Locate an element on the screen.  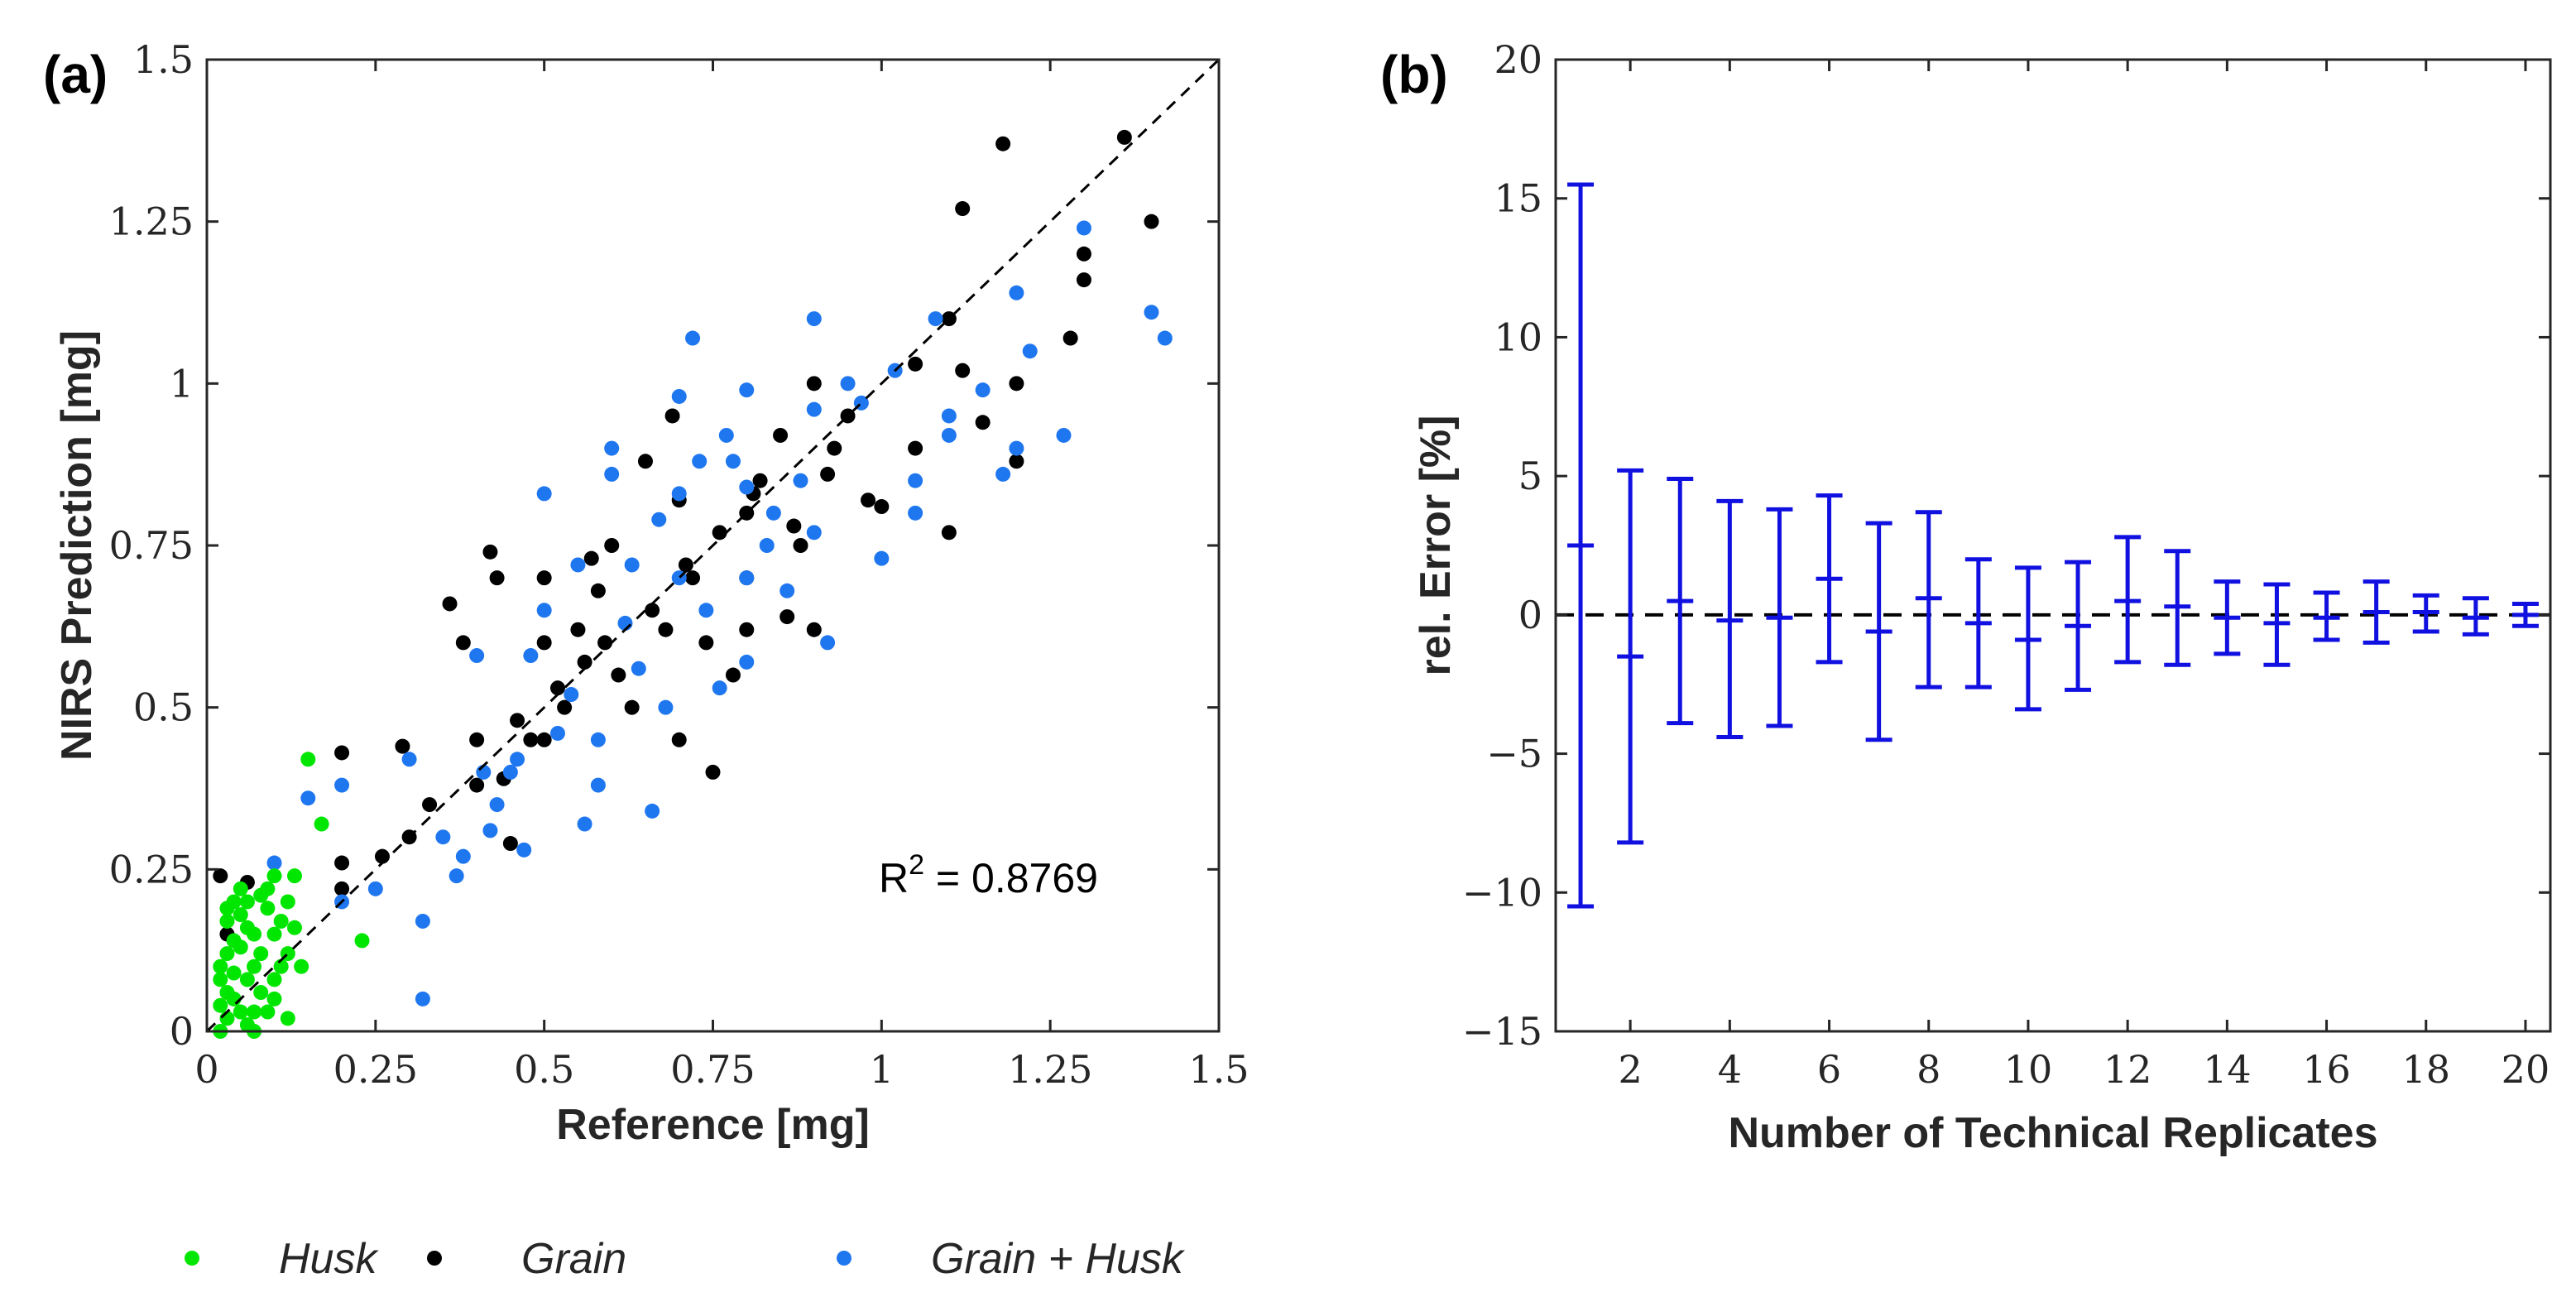
x-tick-label: 16 is located at coordinates (2327, 1069).